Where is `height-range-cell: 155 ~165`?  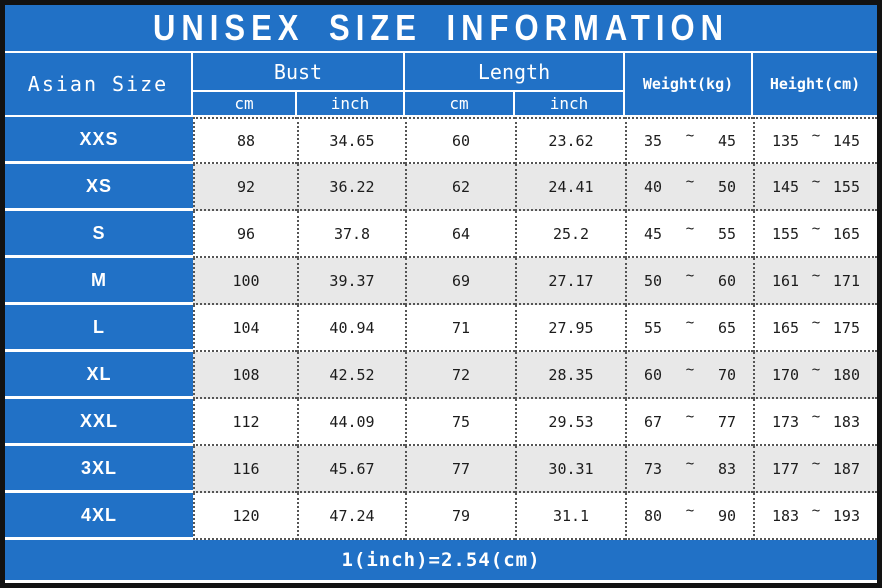
height-range-cell: 155 ~165 is located at coordinates (815, 234).